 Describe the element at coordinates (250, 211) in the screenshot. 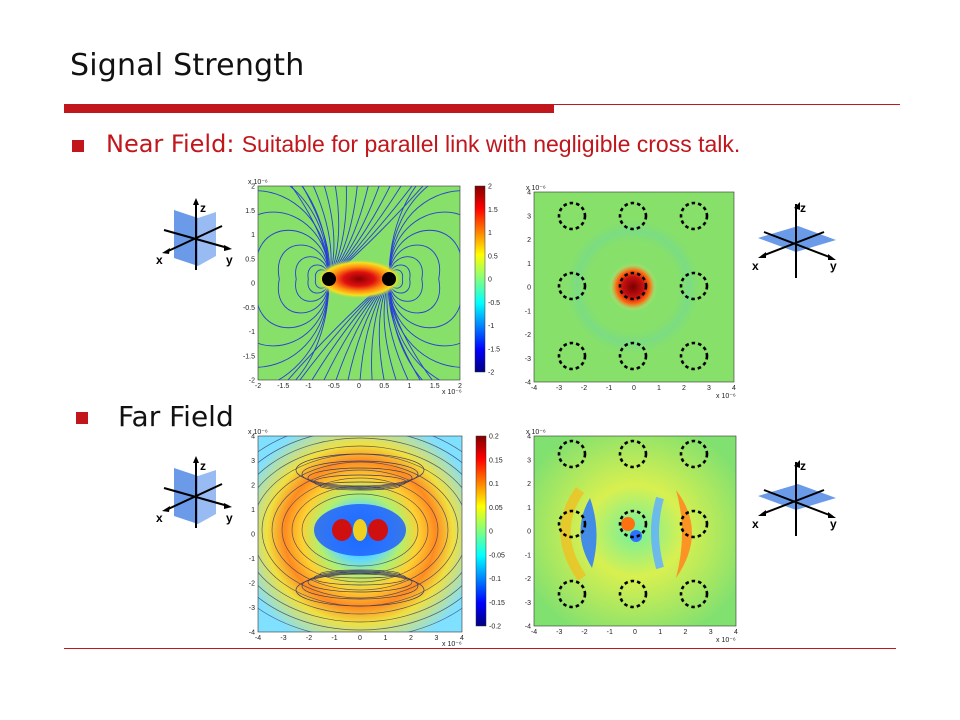

I see `y-tick-label: 1.5` at that location.